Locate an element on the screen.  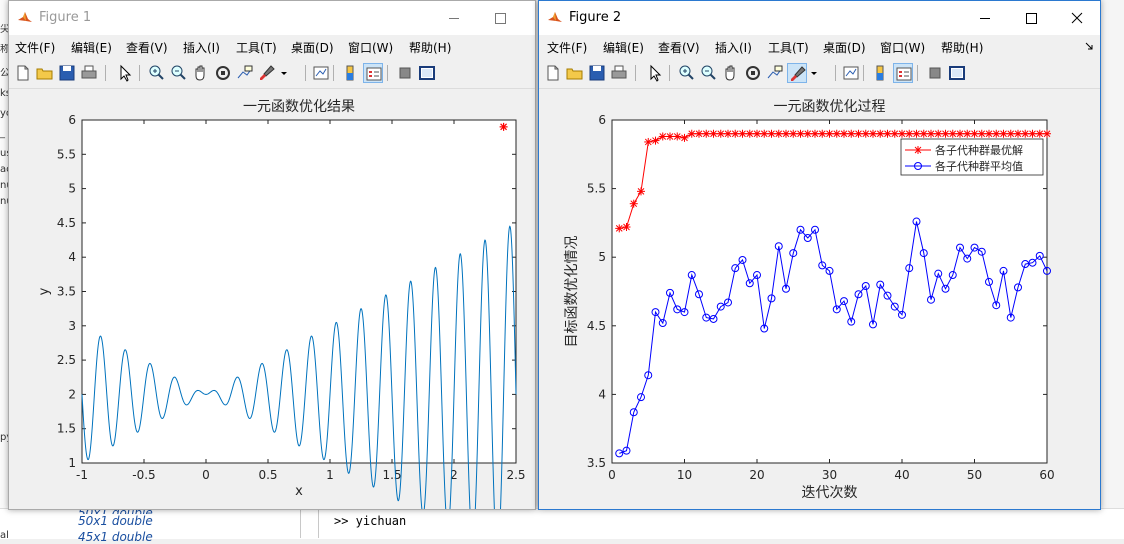
open-folder-icon is located at coordinates (574, 74).